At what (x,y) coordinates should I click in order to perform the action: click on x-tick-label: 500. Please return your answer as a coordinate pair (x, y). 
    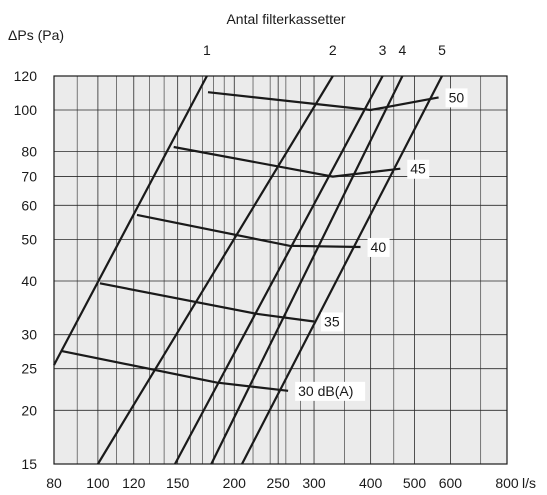
    Looking at the image, I should click on (415, 483).